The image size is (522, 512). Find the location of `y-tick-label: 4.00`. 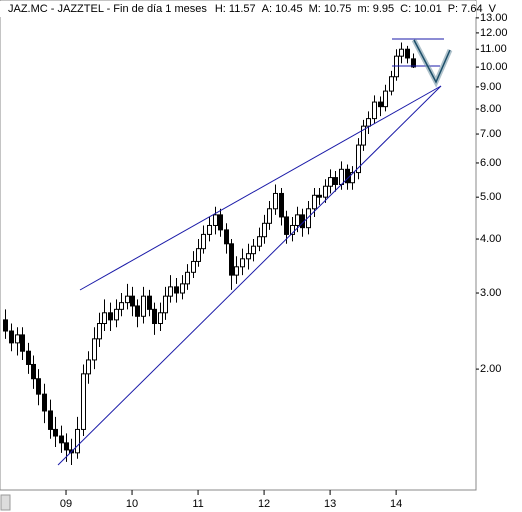

y-tick-label: 4.00 is located at coordinates (490, 239).